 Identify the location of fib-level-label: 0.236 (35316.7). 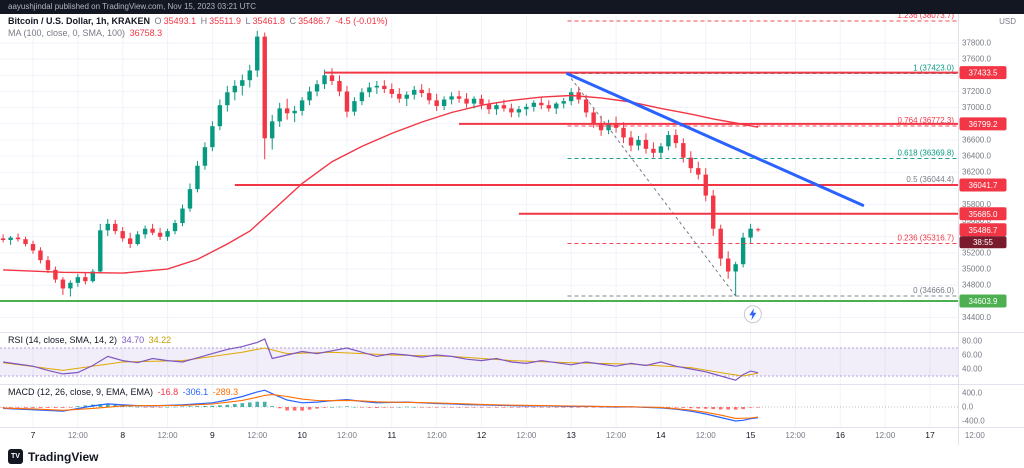
(926, 237).